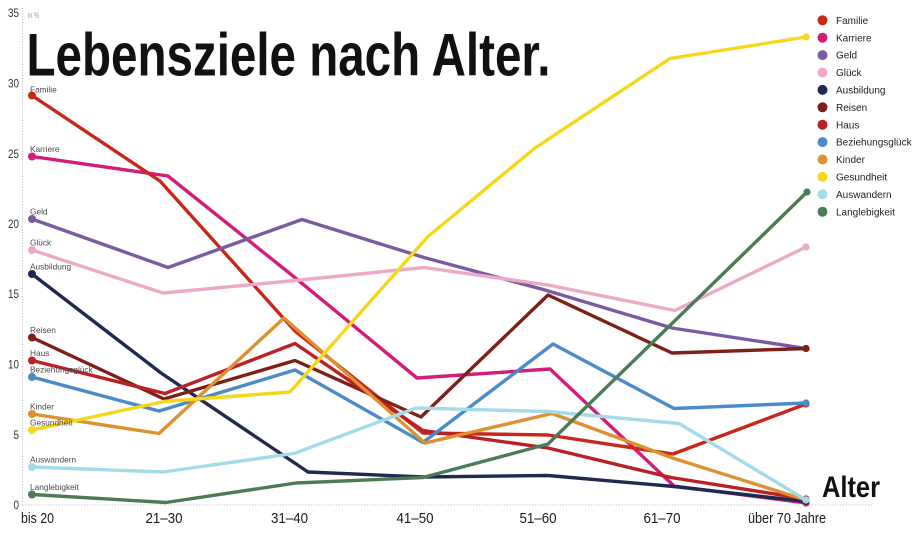  Describe the element at coordinates (13, 295) in the screenshot. I see `svg-text: 15` at that location.